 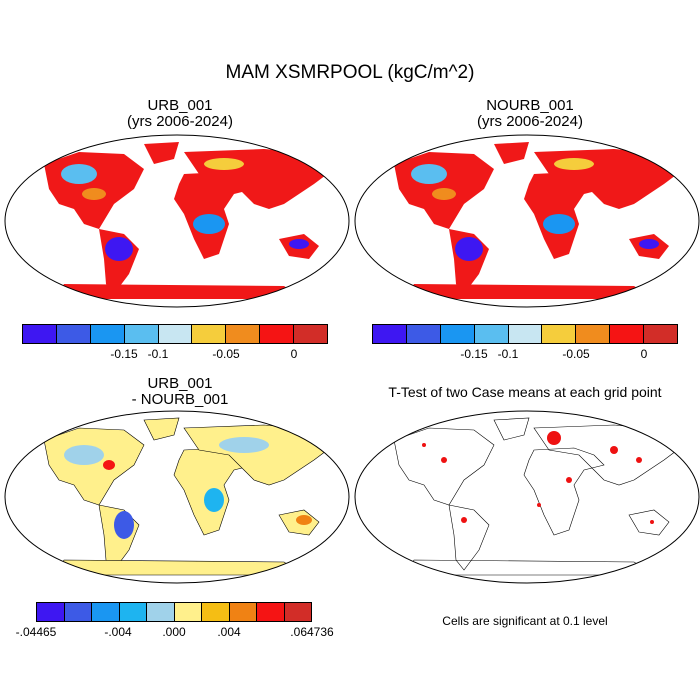 What do you see at coordinates (124, 354) in the screenshot?
I see `colorbar-urb-tick: -0.15` at bounding box center [124, 354].